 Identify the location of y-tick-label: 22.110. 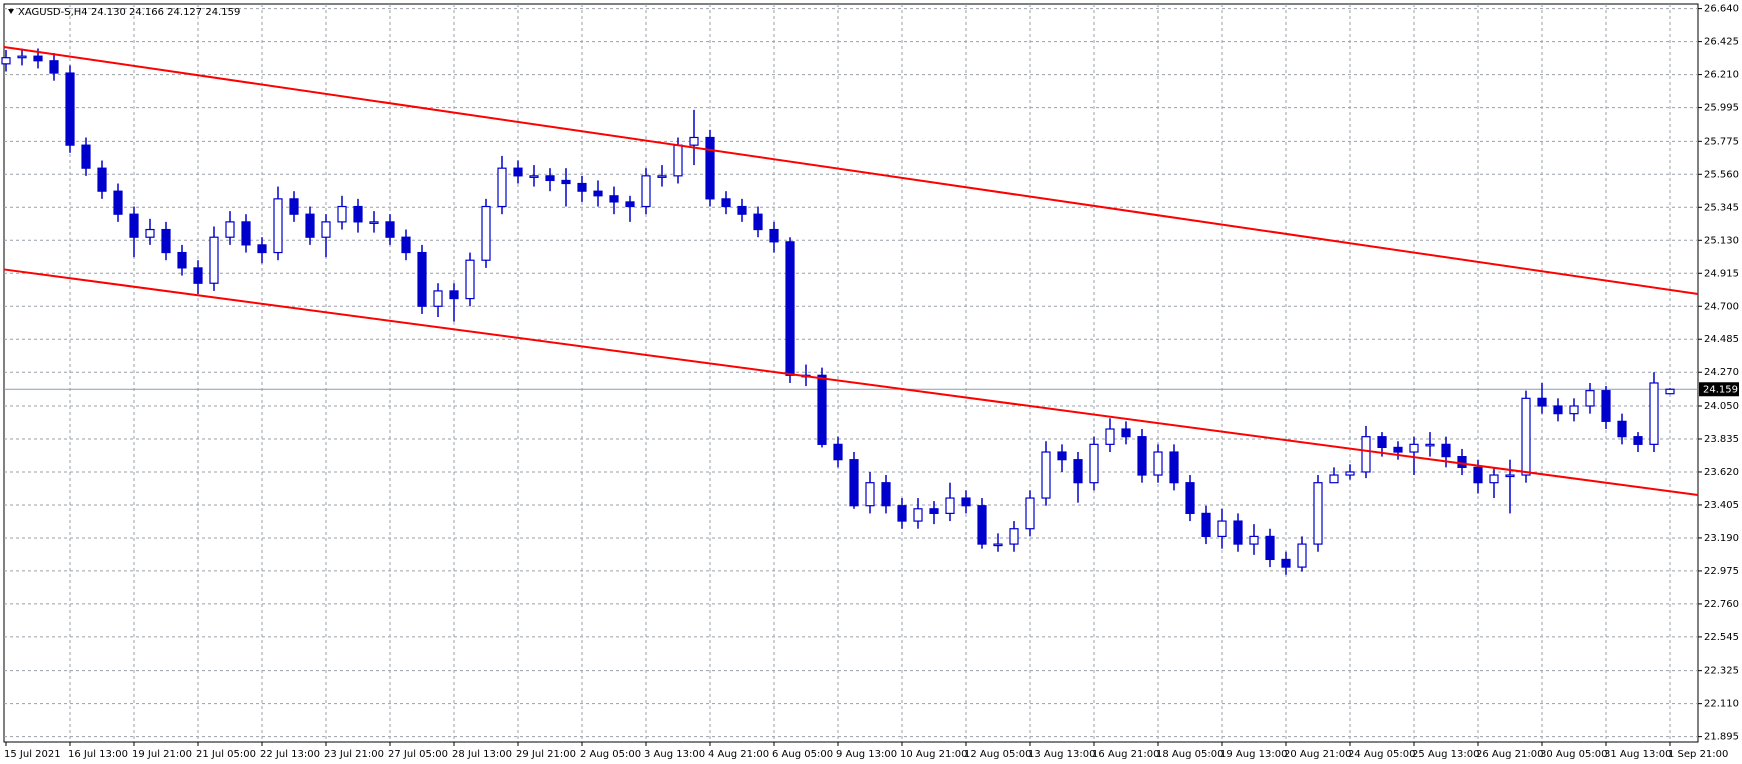
(1721, 704).